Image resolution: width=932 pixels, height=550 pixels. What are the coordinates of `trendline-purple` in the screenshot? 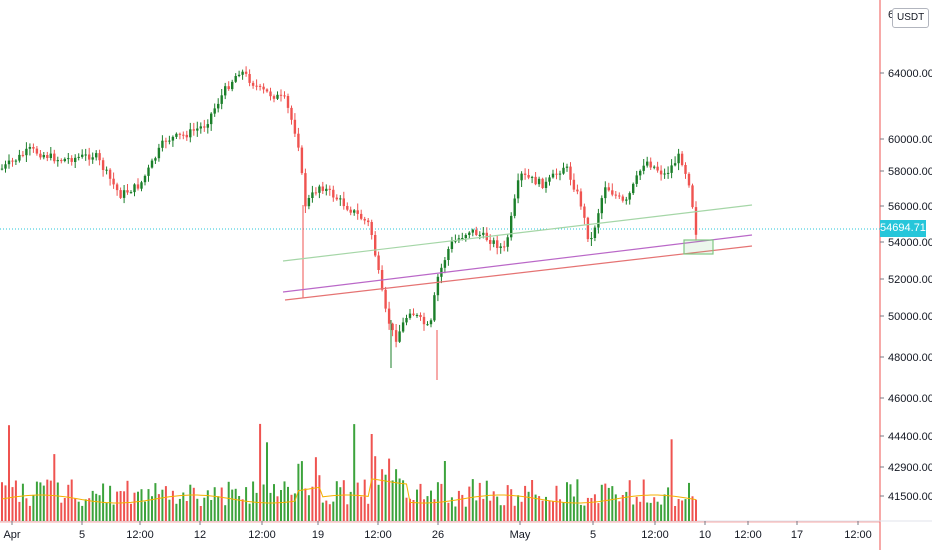 It's located at (517, 263).